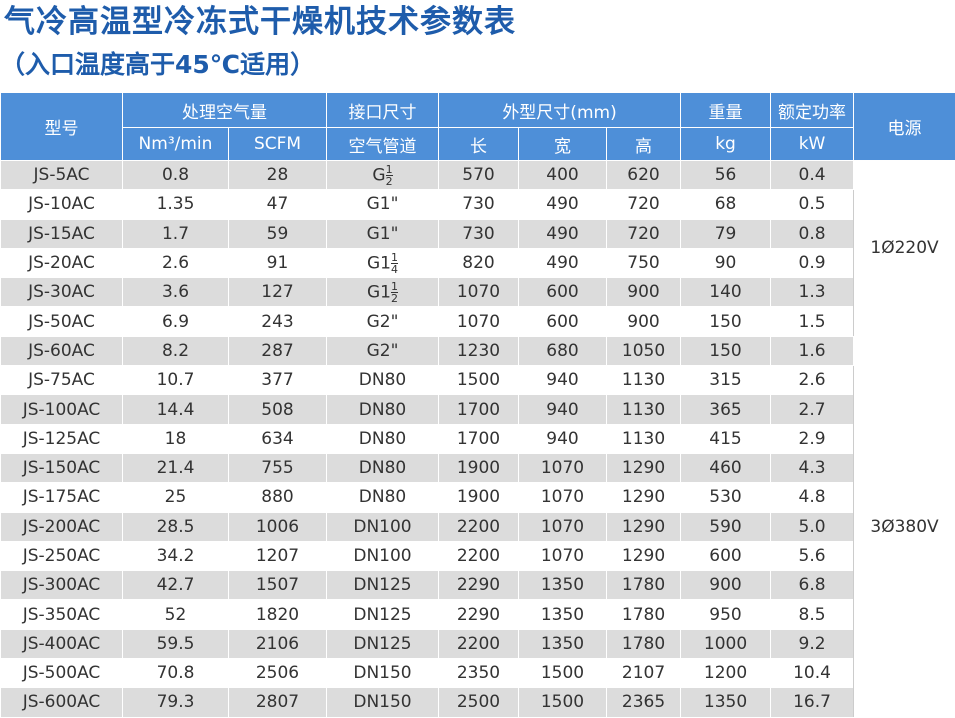  I want to click on cell: 3.6, so click(176, 292).